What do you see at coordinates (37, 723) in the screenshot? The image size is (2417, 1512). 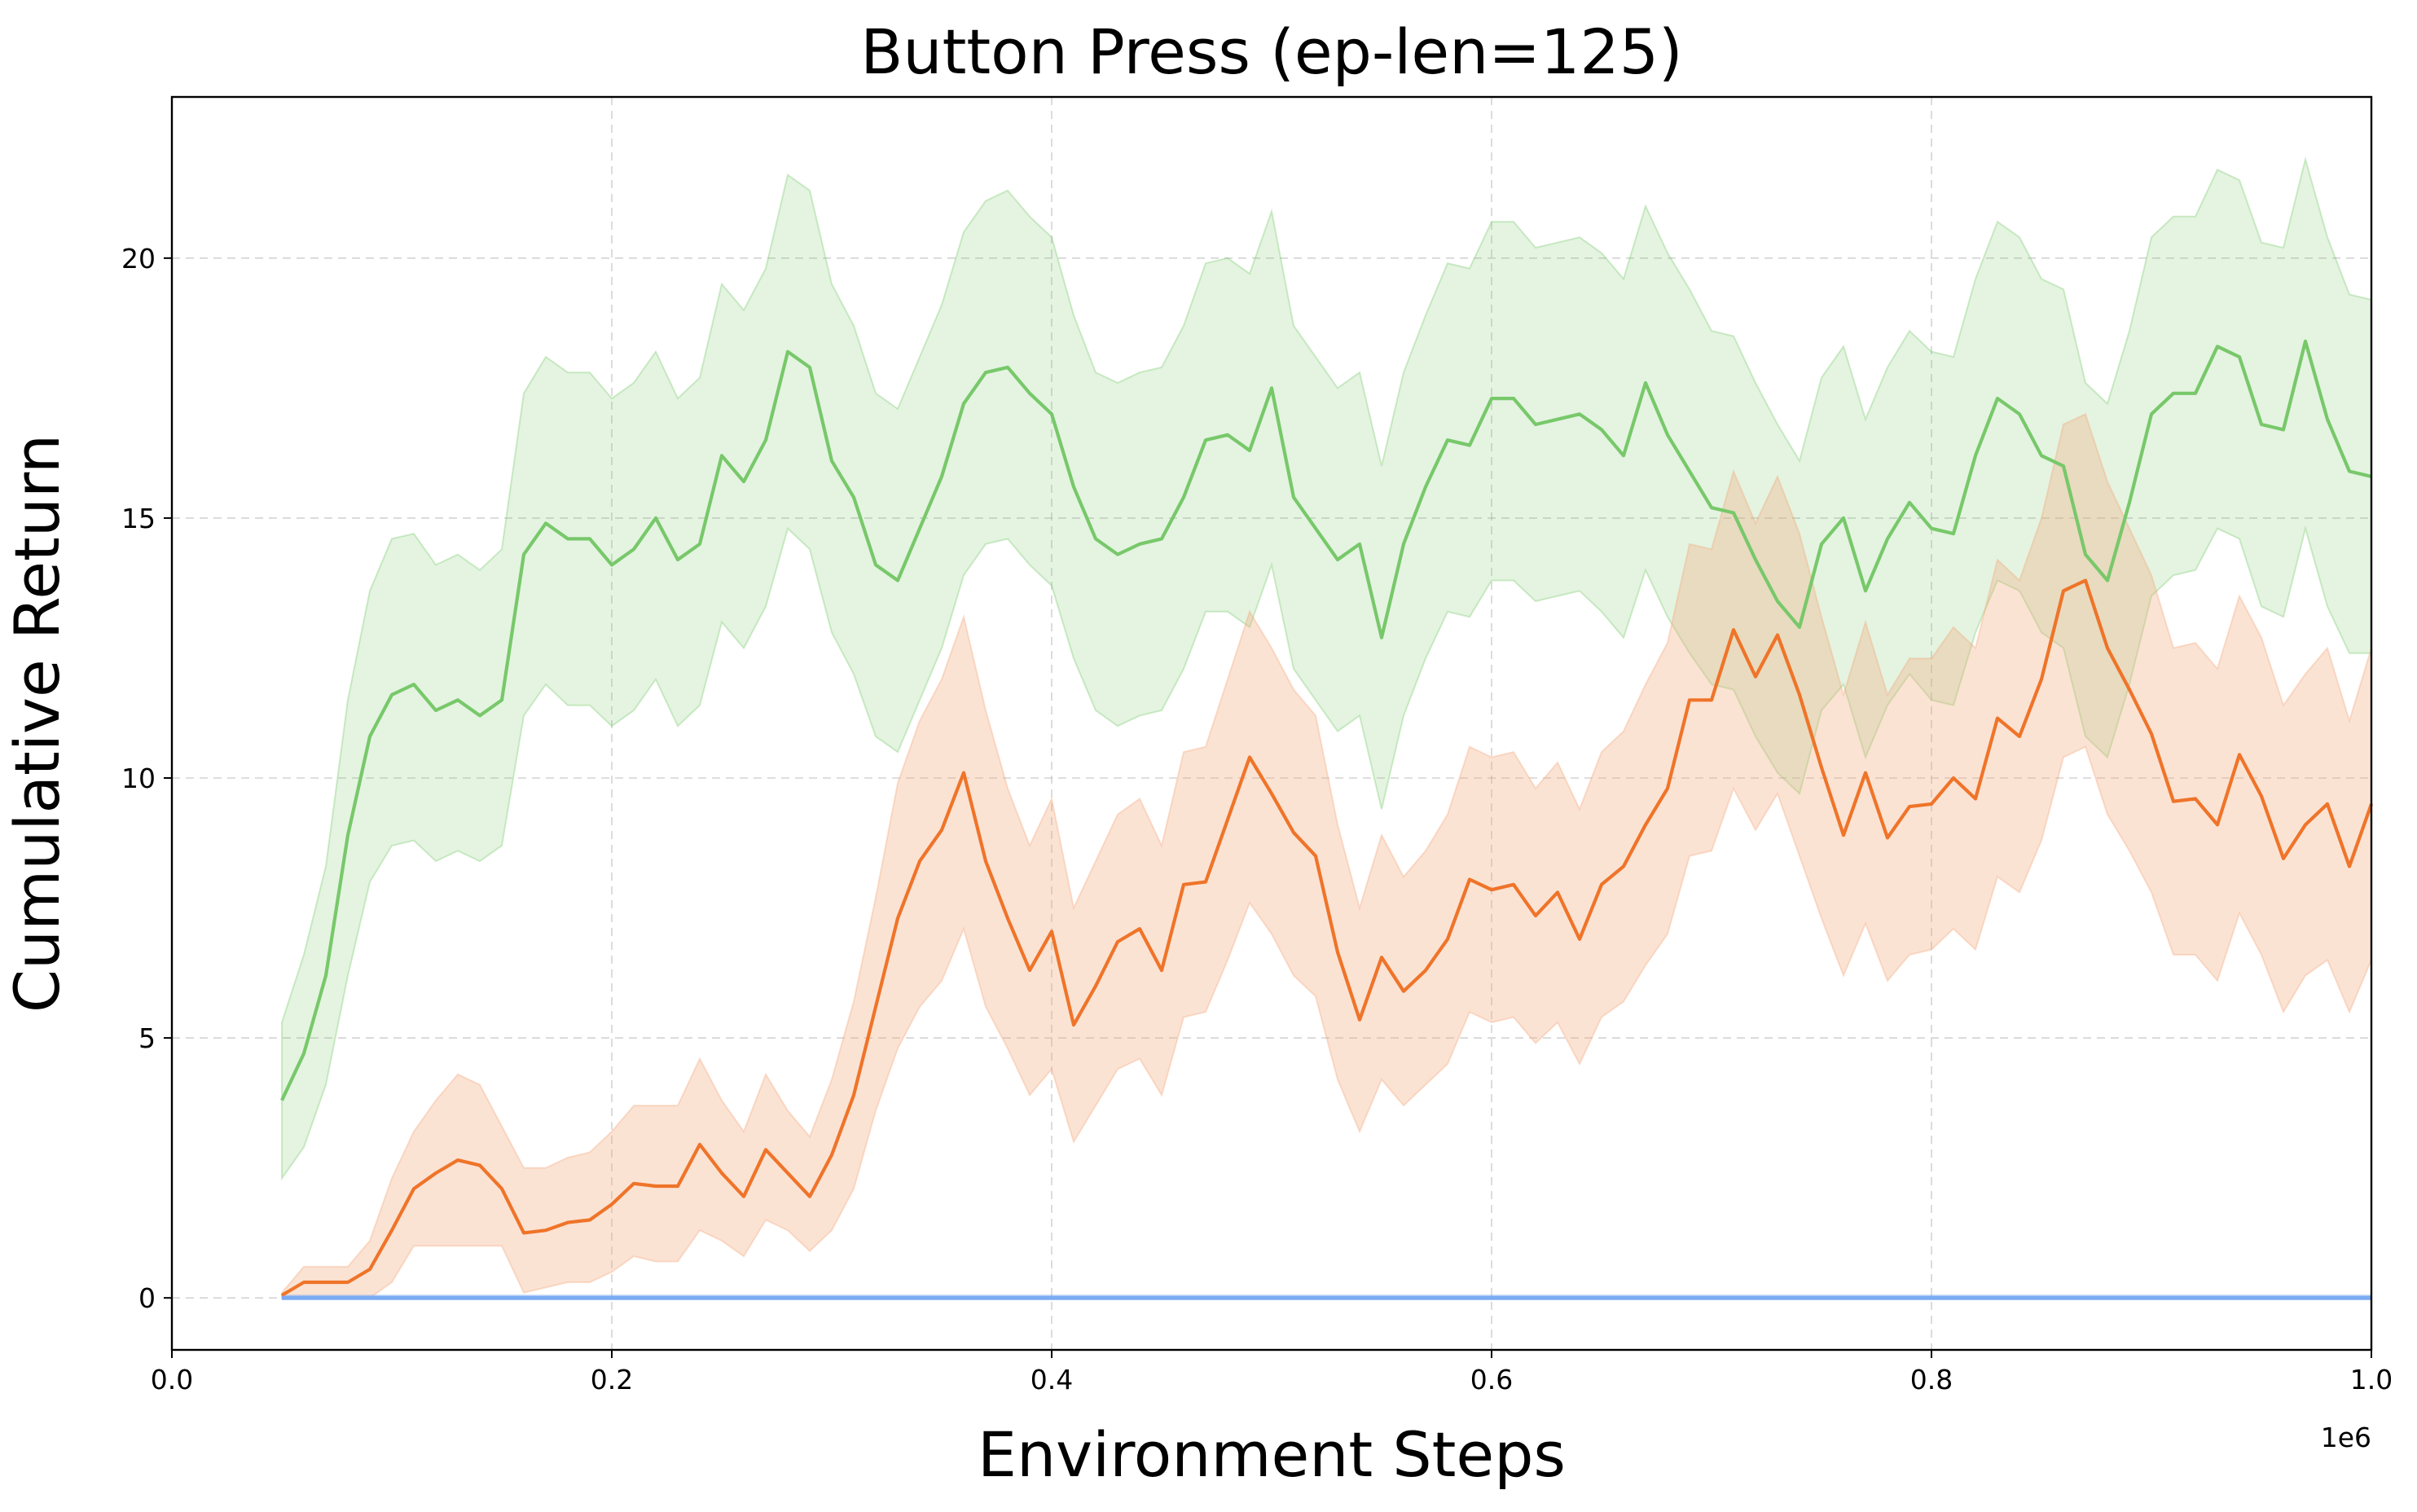 I see `y-axis-label: Cumulative Return` at bounding box center [37, 723].